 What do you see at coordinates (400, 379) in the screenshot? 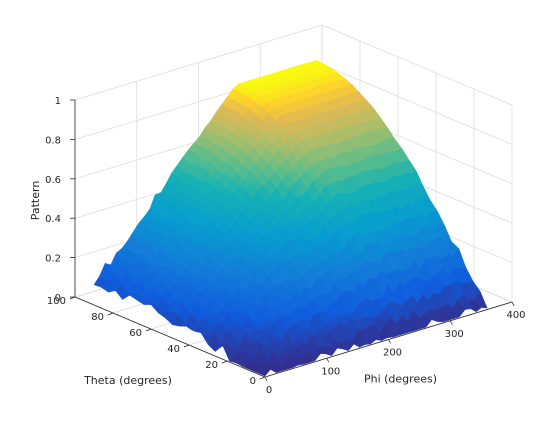
I see `x-axis-label: Phi (degrees)` at bounding box center [400, 379].